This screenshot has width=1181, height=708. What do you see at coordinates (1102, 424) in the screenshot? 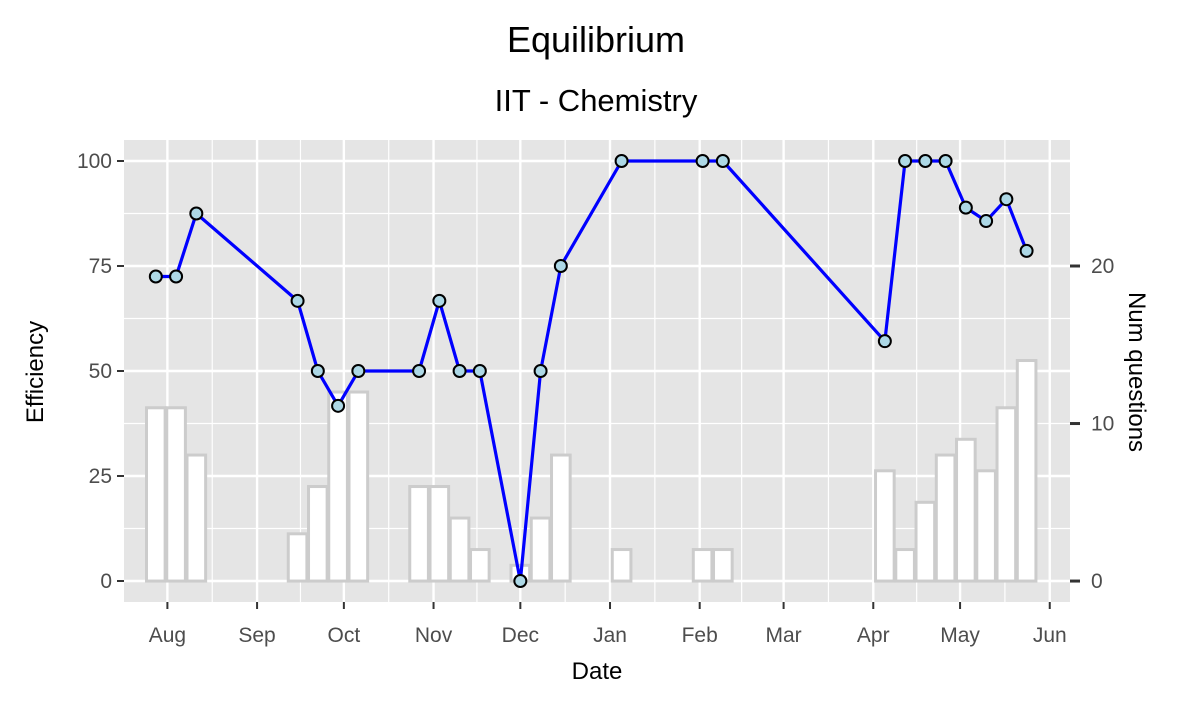
I see `y2-tick-label: 10` at bounding box center [1102, 424].